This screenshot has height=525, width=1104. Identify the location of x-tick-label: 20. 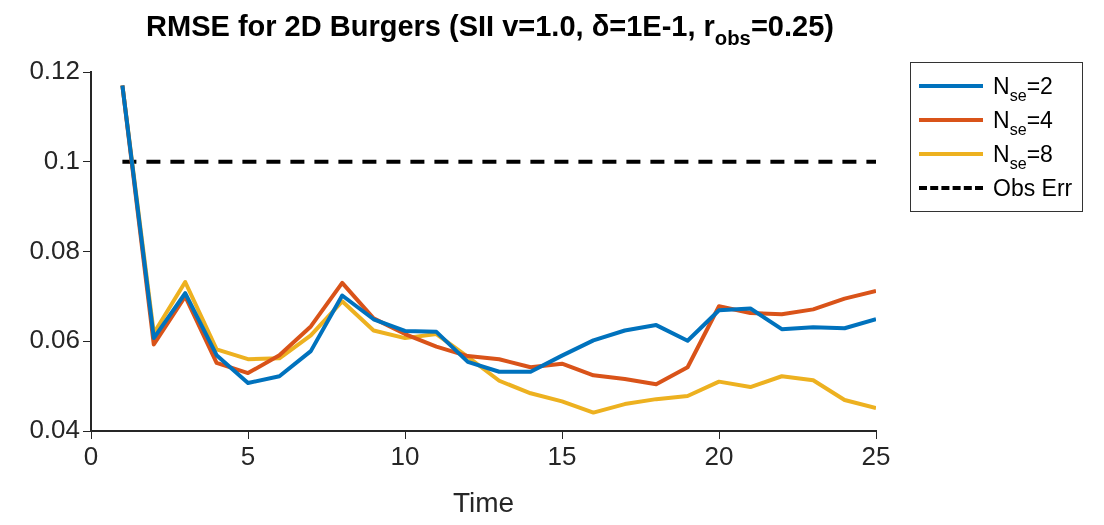
(719, 455).